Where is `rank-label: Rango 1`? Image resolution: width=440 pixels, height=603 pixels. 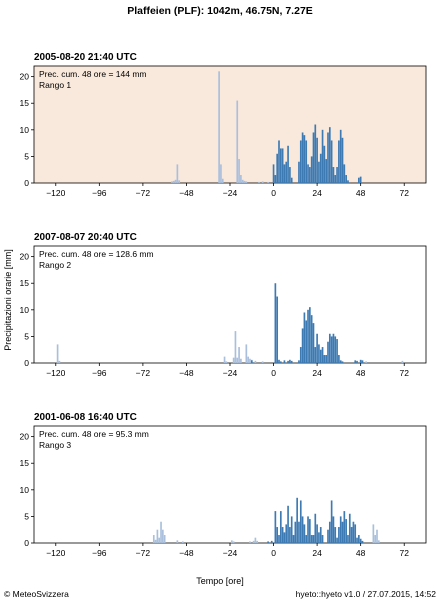
rank-label: Rango 1 is located at coordinates (55, 85).